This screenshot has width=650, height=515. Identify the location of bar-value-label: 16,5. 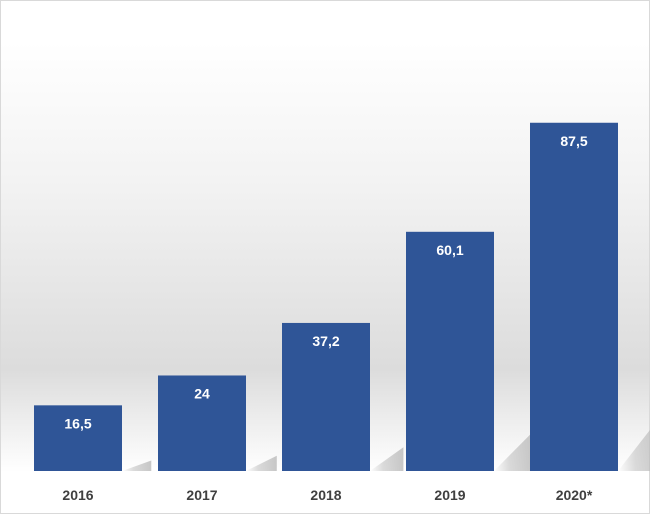
(77, 423).